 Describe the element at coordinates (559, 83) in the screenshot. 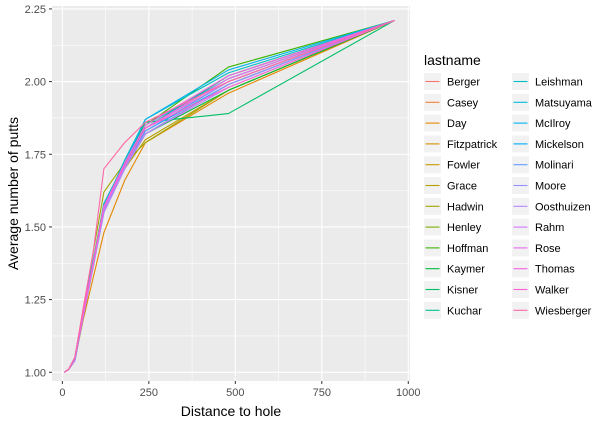

I see `legend-label: Leishman` at that location.